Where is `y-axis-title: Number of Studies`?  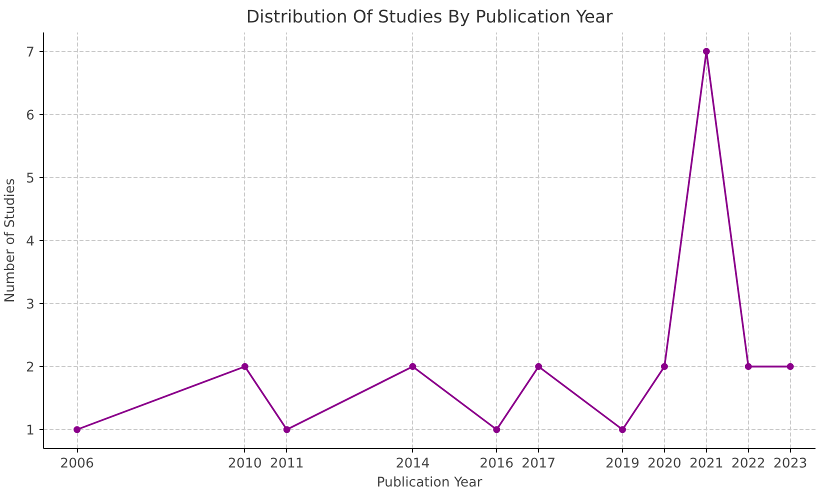
y-axis-title: Number of Studies is located at coordinates (10, 240).